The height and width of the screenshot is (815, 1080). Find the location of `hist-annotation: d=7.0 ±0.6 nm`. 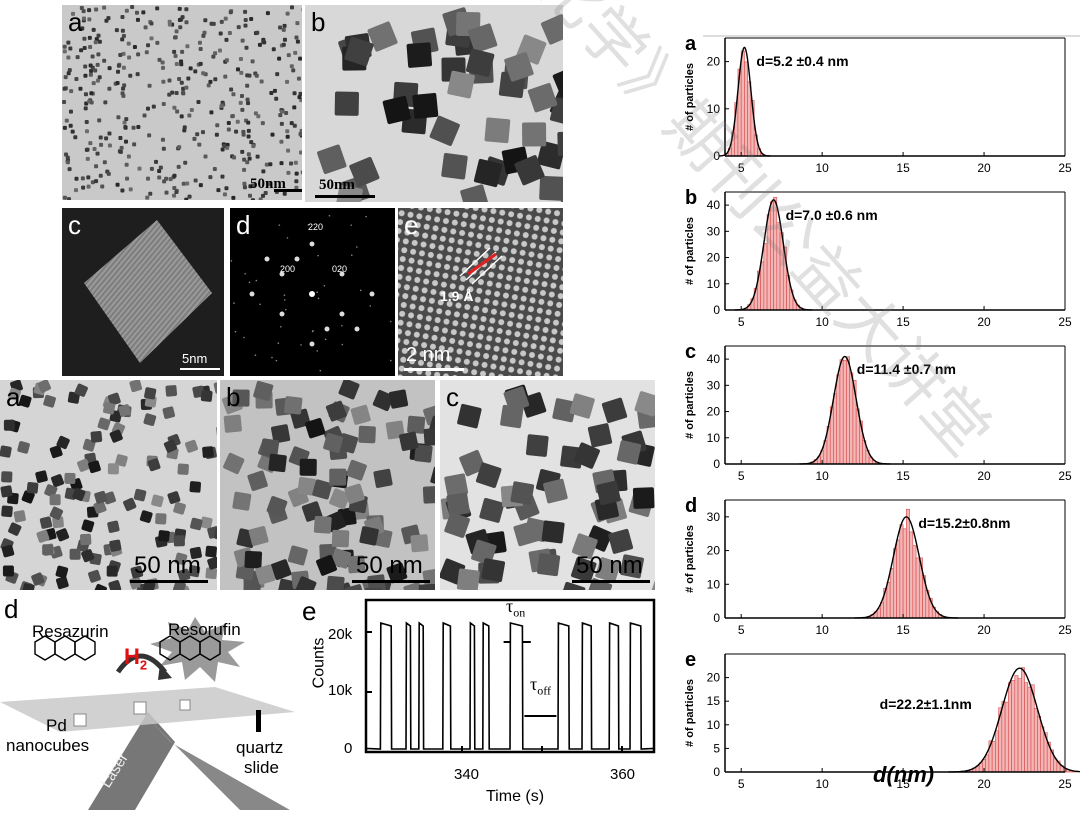

hist-annotation: d=7.0 ±0.6 nm is located at coordinates (832, 215).